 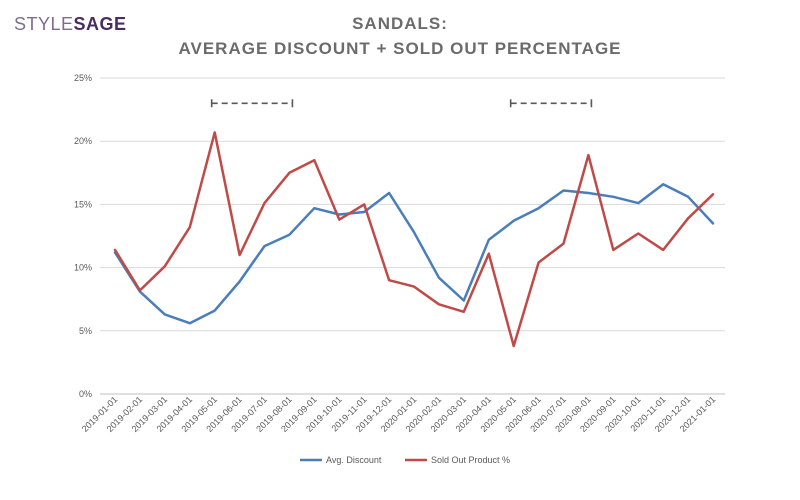 I want to click on y-tick-label: 15%, so click(x=83, y=204).